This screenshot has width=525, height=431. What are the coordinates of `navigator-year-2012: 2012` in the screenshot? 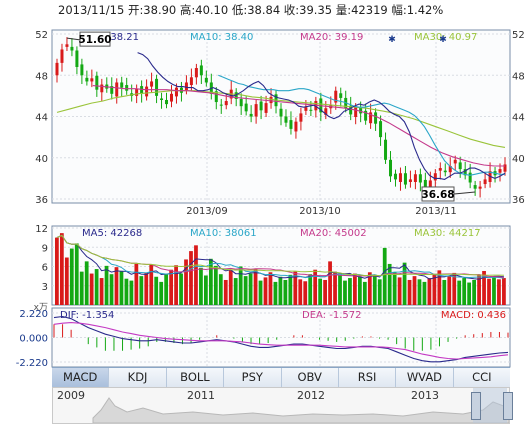 It's located at (311, 395).